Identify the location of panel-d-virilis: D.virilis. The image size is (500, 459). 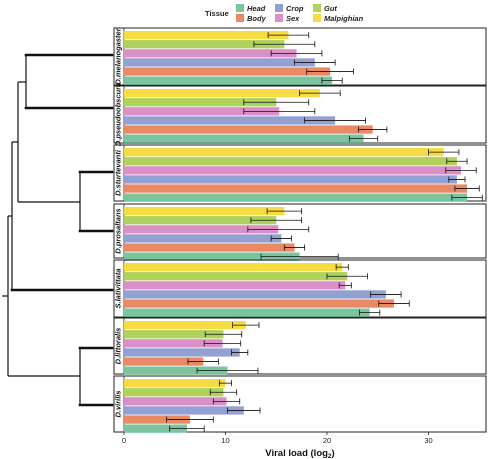
(300, 404).